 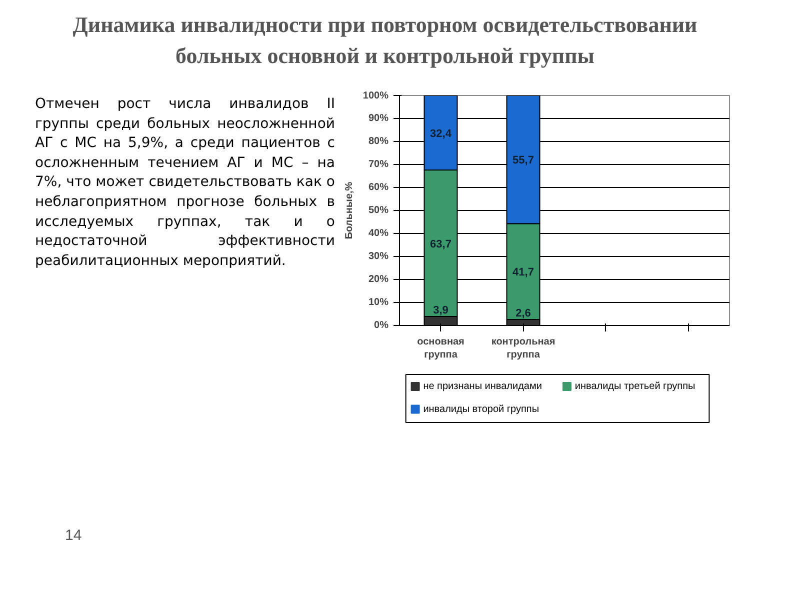 I want to click on y-tick-label: 20%, so click(x=378, y=279).